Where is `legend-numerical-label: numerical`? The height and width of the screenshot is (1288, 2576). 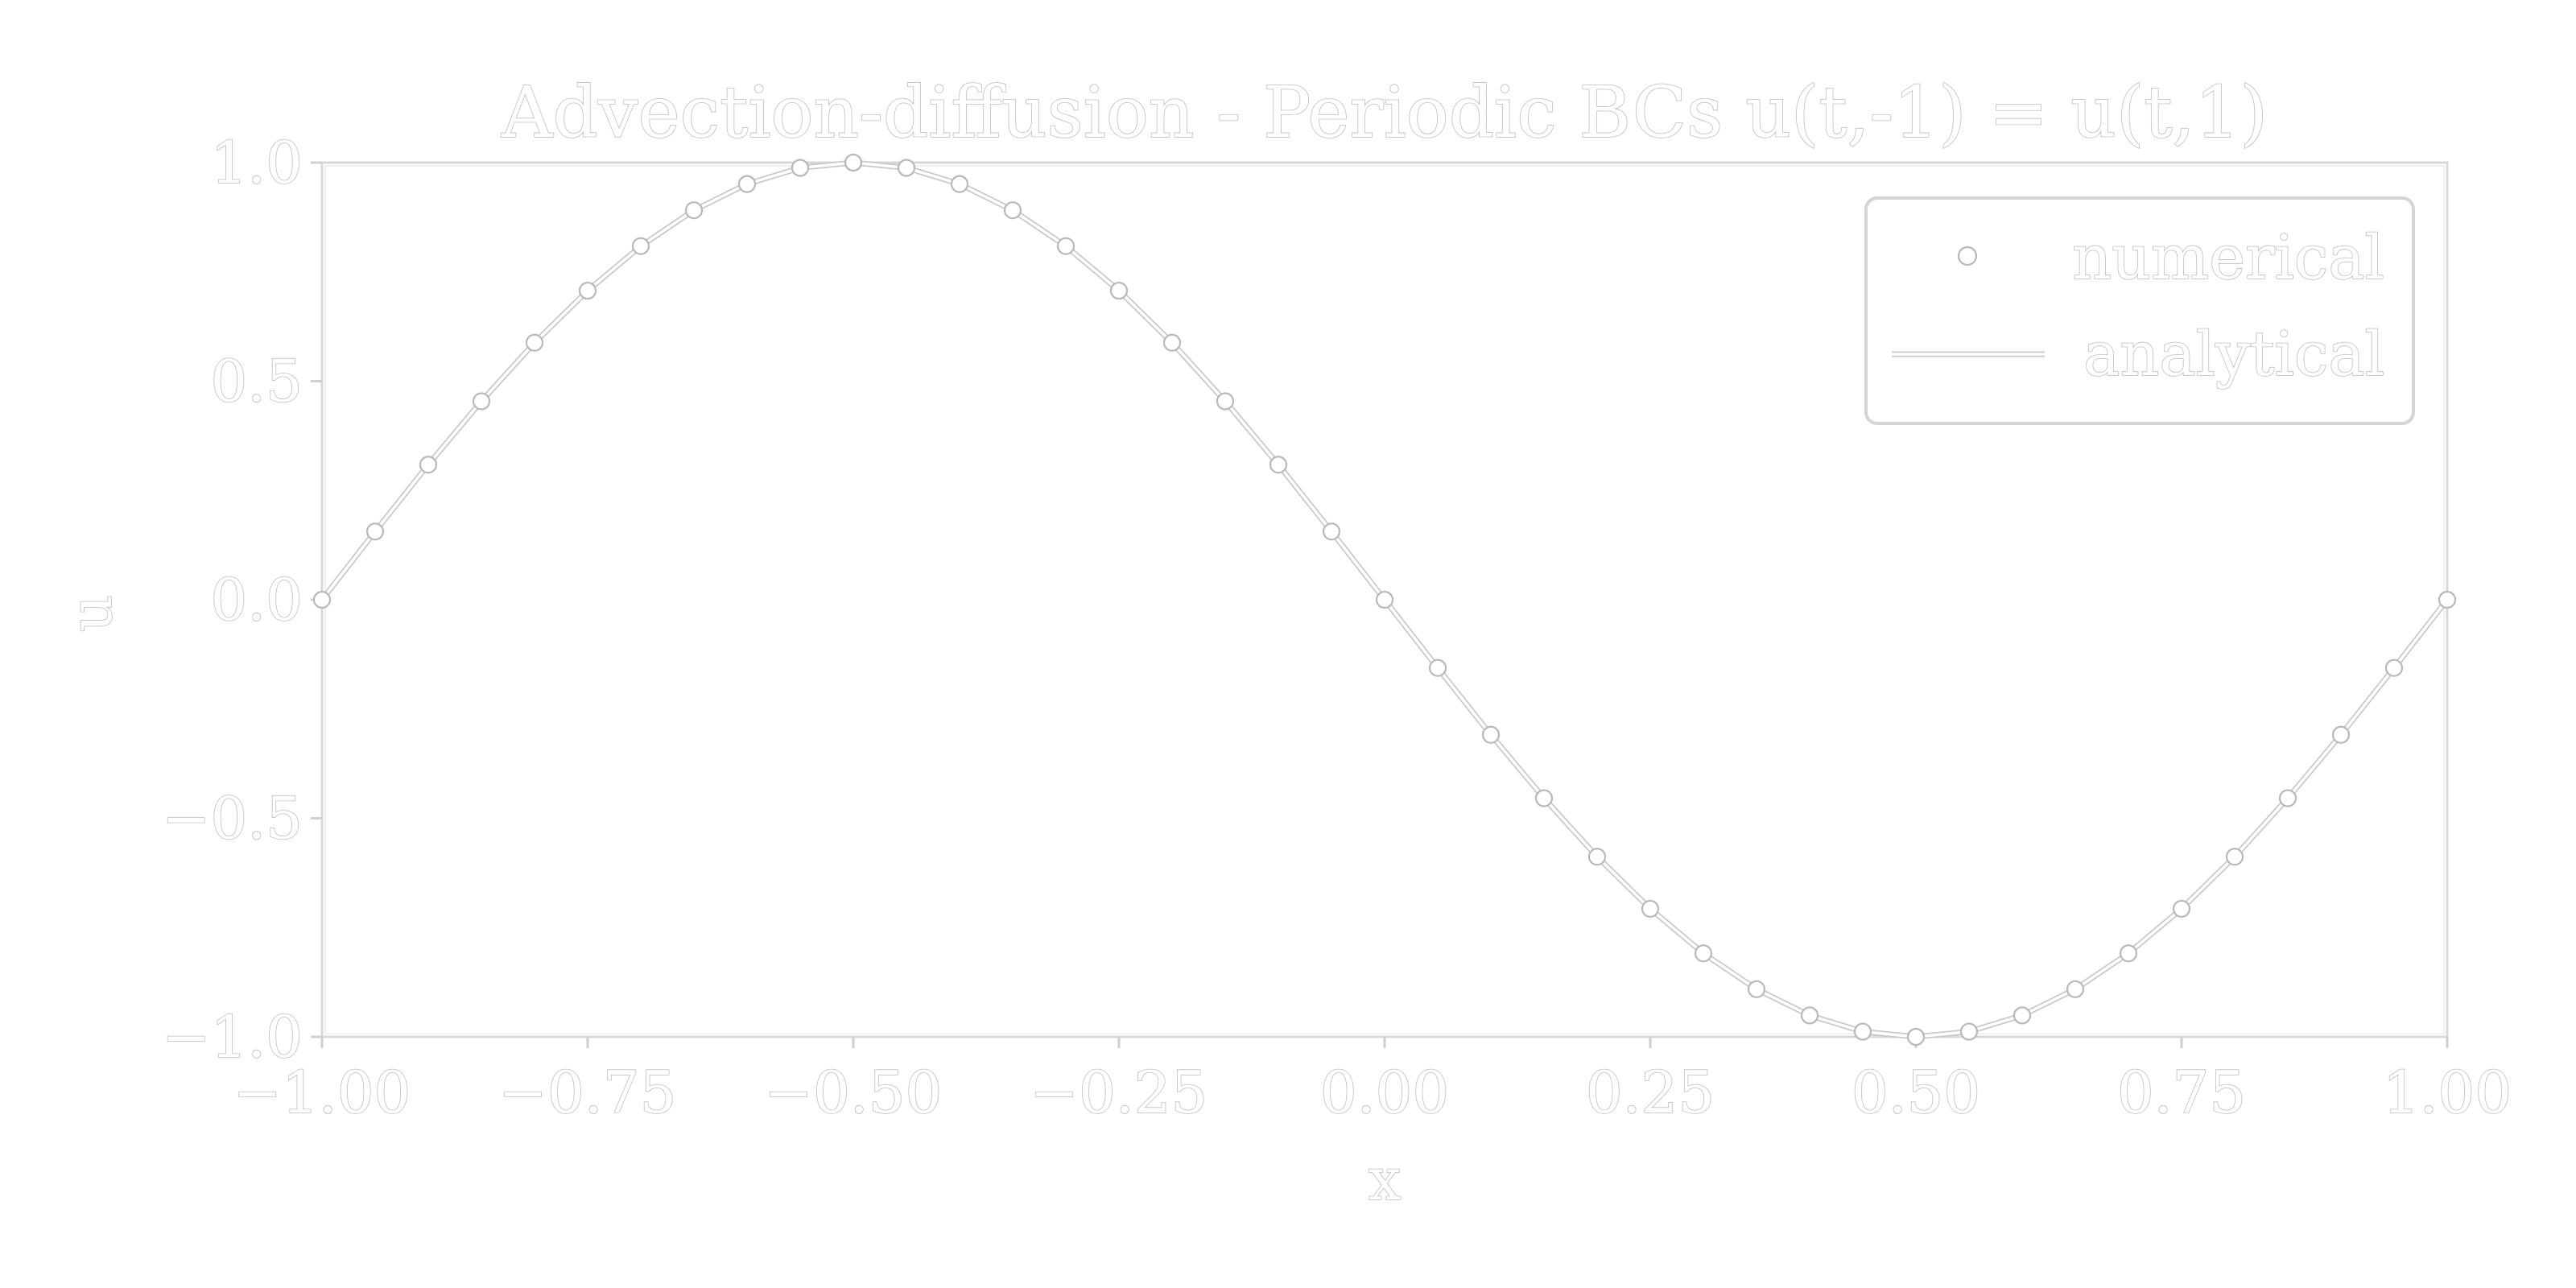
legend-numerical-label: numerical is located at coordinates (2228, 257).